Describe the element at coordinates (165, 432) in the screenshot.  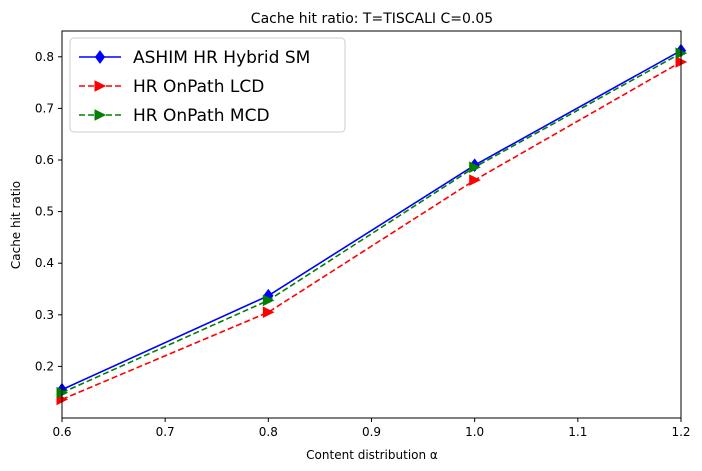
I see `x-tick-label: 0.7` at that location.